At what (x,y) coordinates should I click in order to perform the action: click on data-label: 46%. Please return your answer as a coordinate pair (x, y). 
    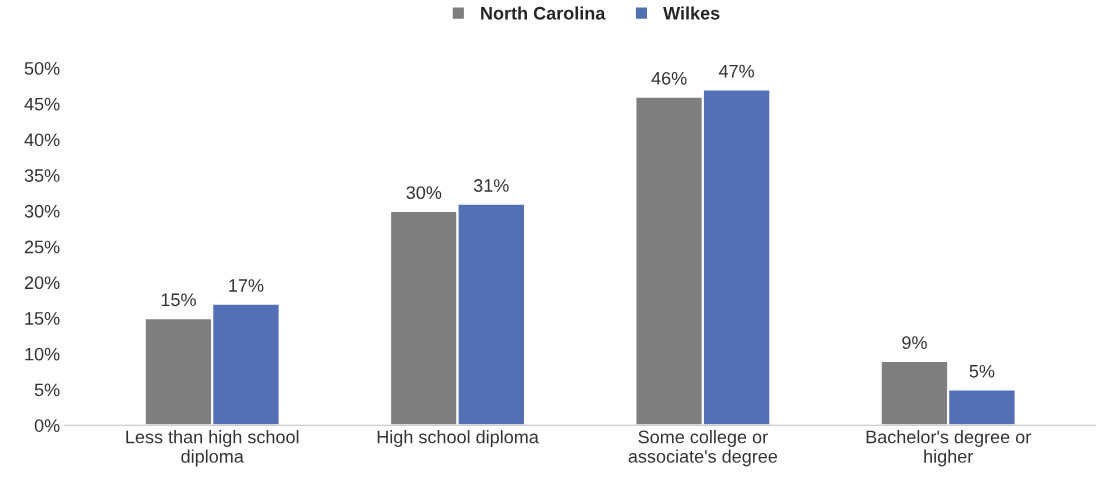
    Looking at the image, I should click on (669, 78).